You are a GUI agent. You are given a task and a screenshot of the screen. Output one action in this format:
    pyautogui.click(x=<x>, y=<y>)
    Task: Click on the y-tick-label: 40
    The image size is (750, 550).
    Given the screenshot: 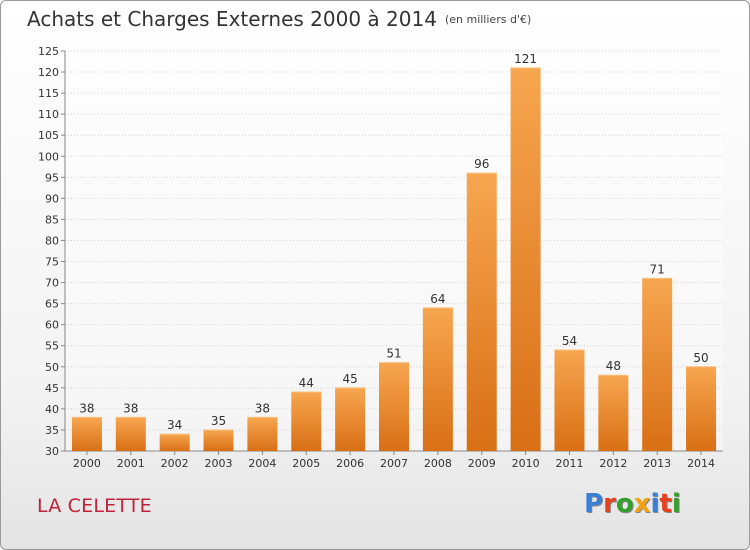 What is the action you would take?
    pyautogui.click(x=52, y=409)
    